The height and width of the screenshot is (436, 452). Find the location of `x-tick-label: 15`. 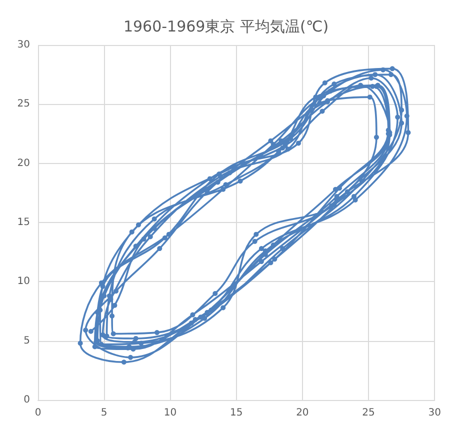

x-tick-label: 15 is located at coordinates (236, 413).